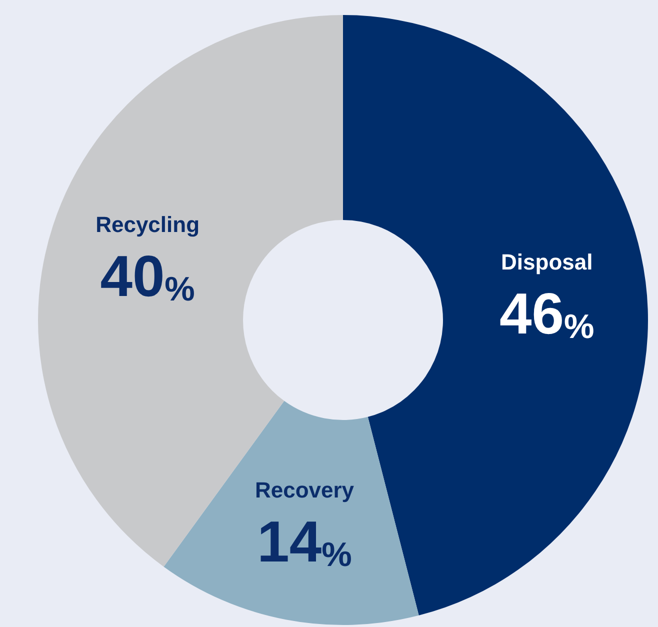 The width and height of the screenshot is (658, 627). Describe the element at coordinates (148, 224) in the screenshot. I see `slice-label: Recycling` at that location.